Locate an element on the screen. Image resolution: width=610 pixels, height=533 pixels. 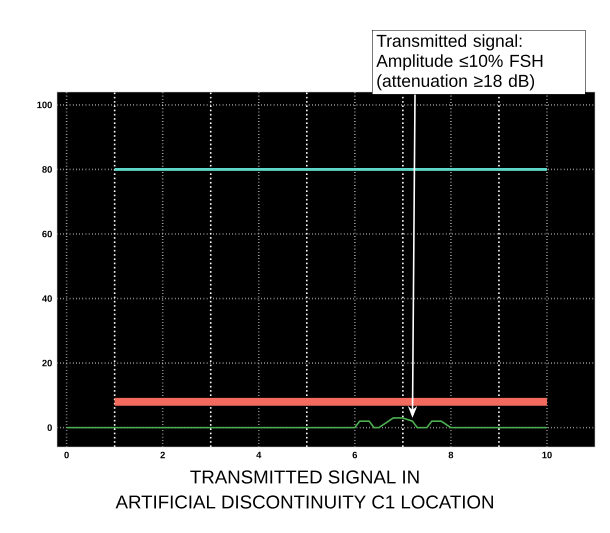
annotation: Transmitted signal: Amplitude ≤10% FSH (attenuation ≥18 dB) is located at coordinates (459, 62).